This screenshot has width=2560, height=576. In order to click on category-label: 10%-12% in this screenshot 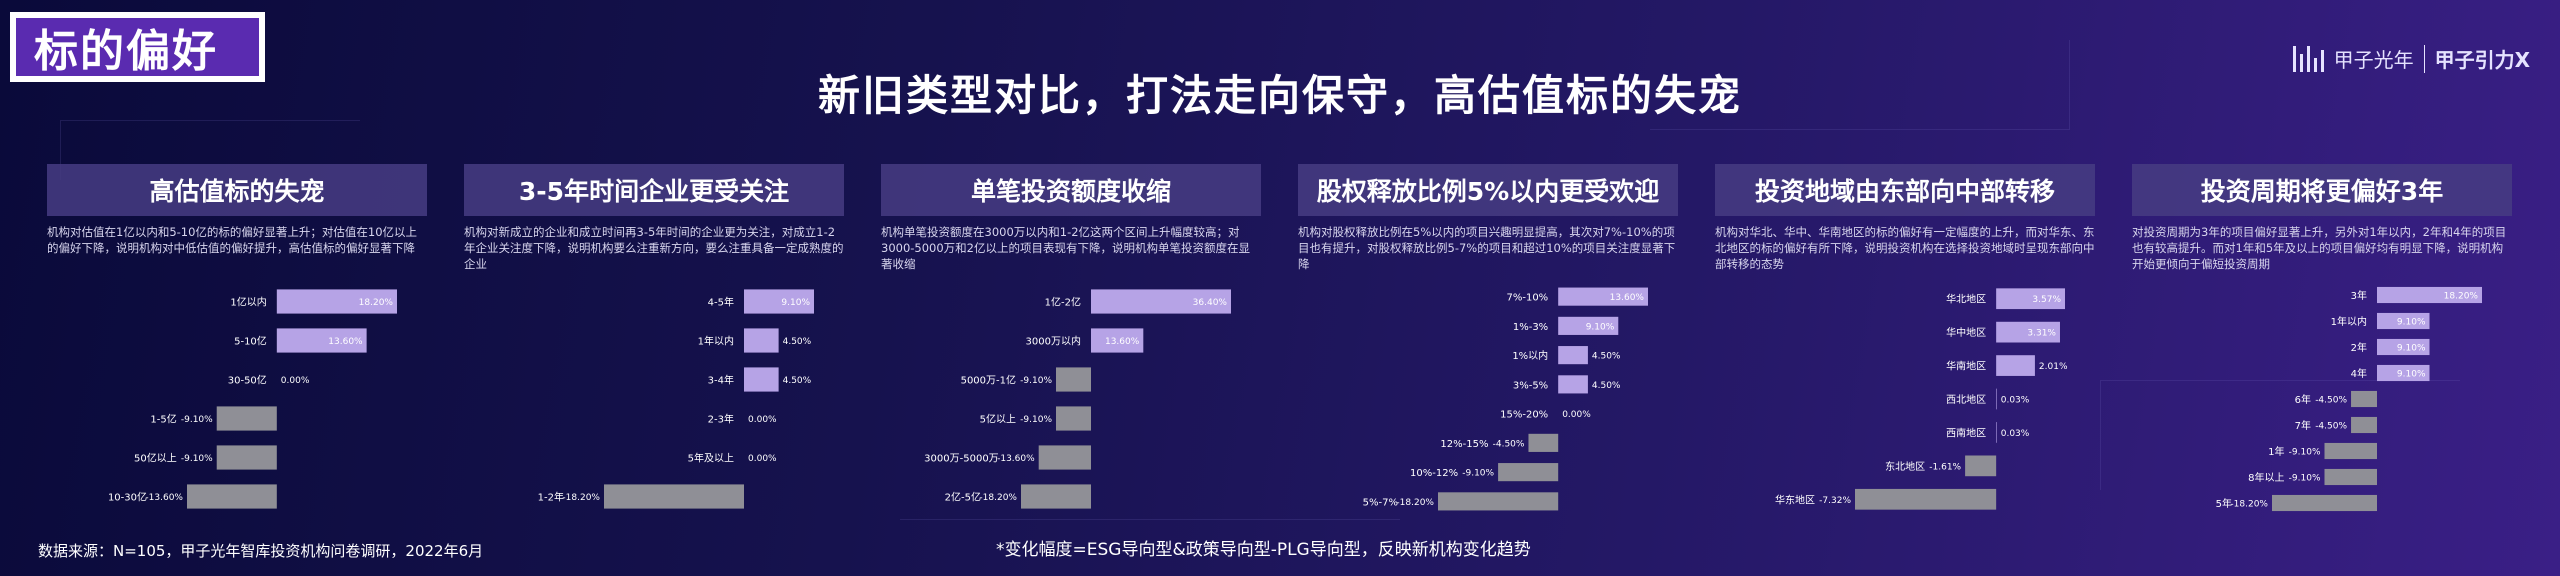, I will do `click(1434, 473)`.